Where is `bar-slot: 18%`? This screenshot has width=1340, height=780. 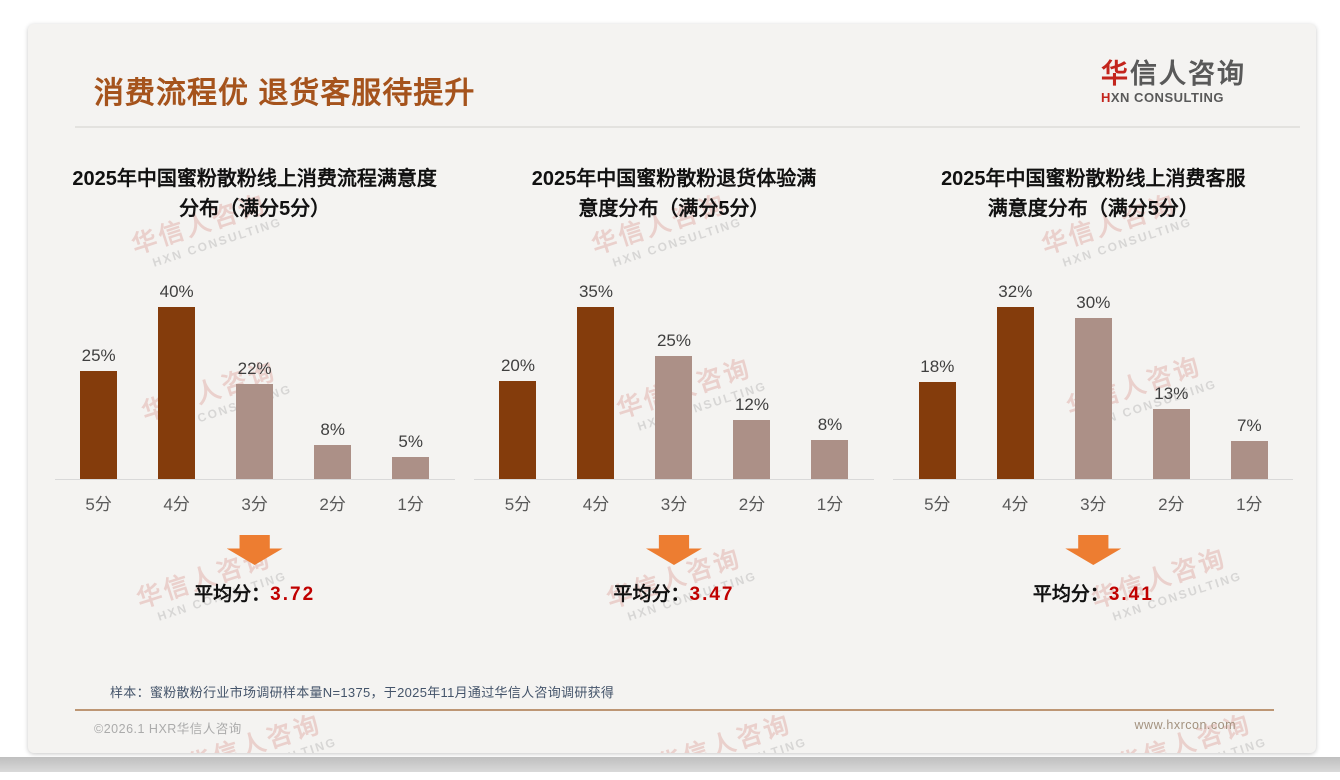 bar-slot: 18% is located at coordinates (937, 418).